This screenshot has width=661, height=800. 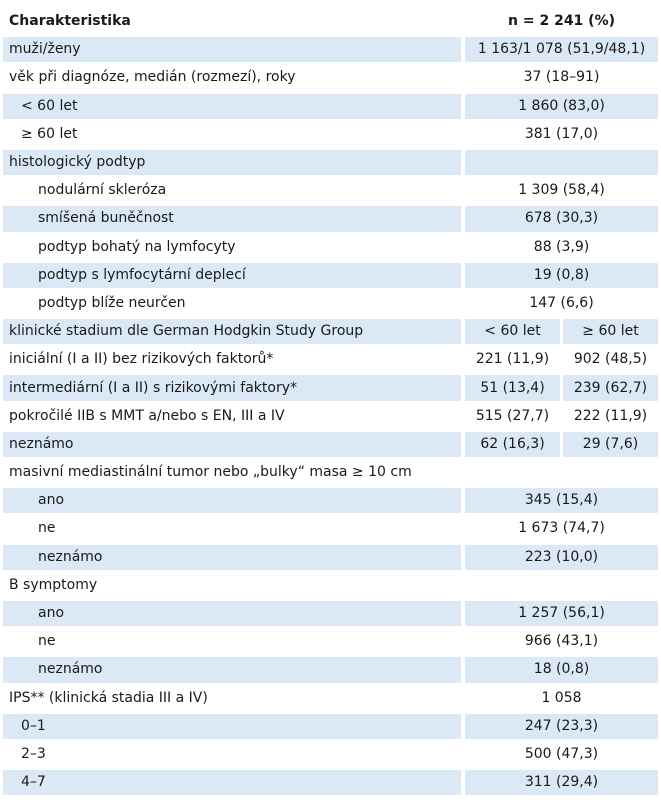 I want to click on row-value: 966 (43,1), so click(x=561, y=641).